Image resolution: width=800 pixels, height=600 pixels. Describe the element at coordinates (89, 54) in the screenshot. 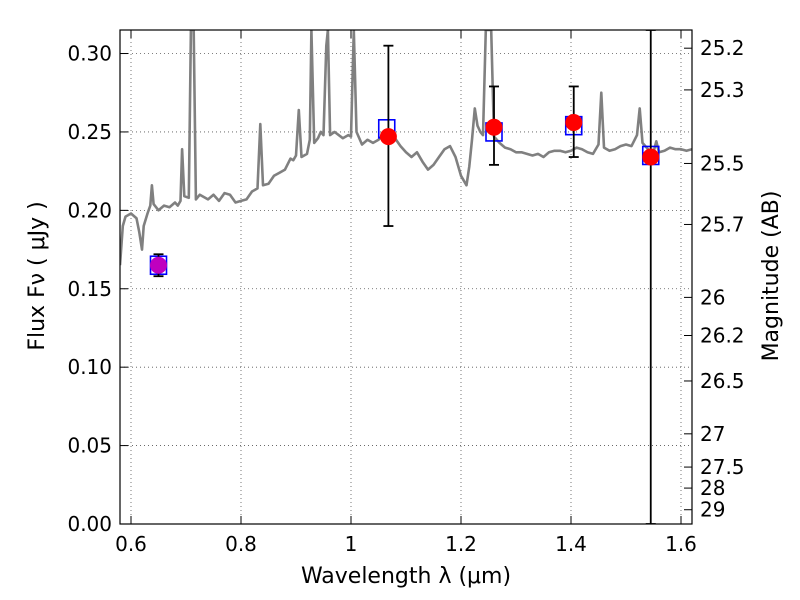

I see `y-tick-label: 0.30` at that location.